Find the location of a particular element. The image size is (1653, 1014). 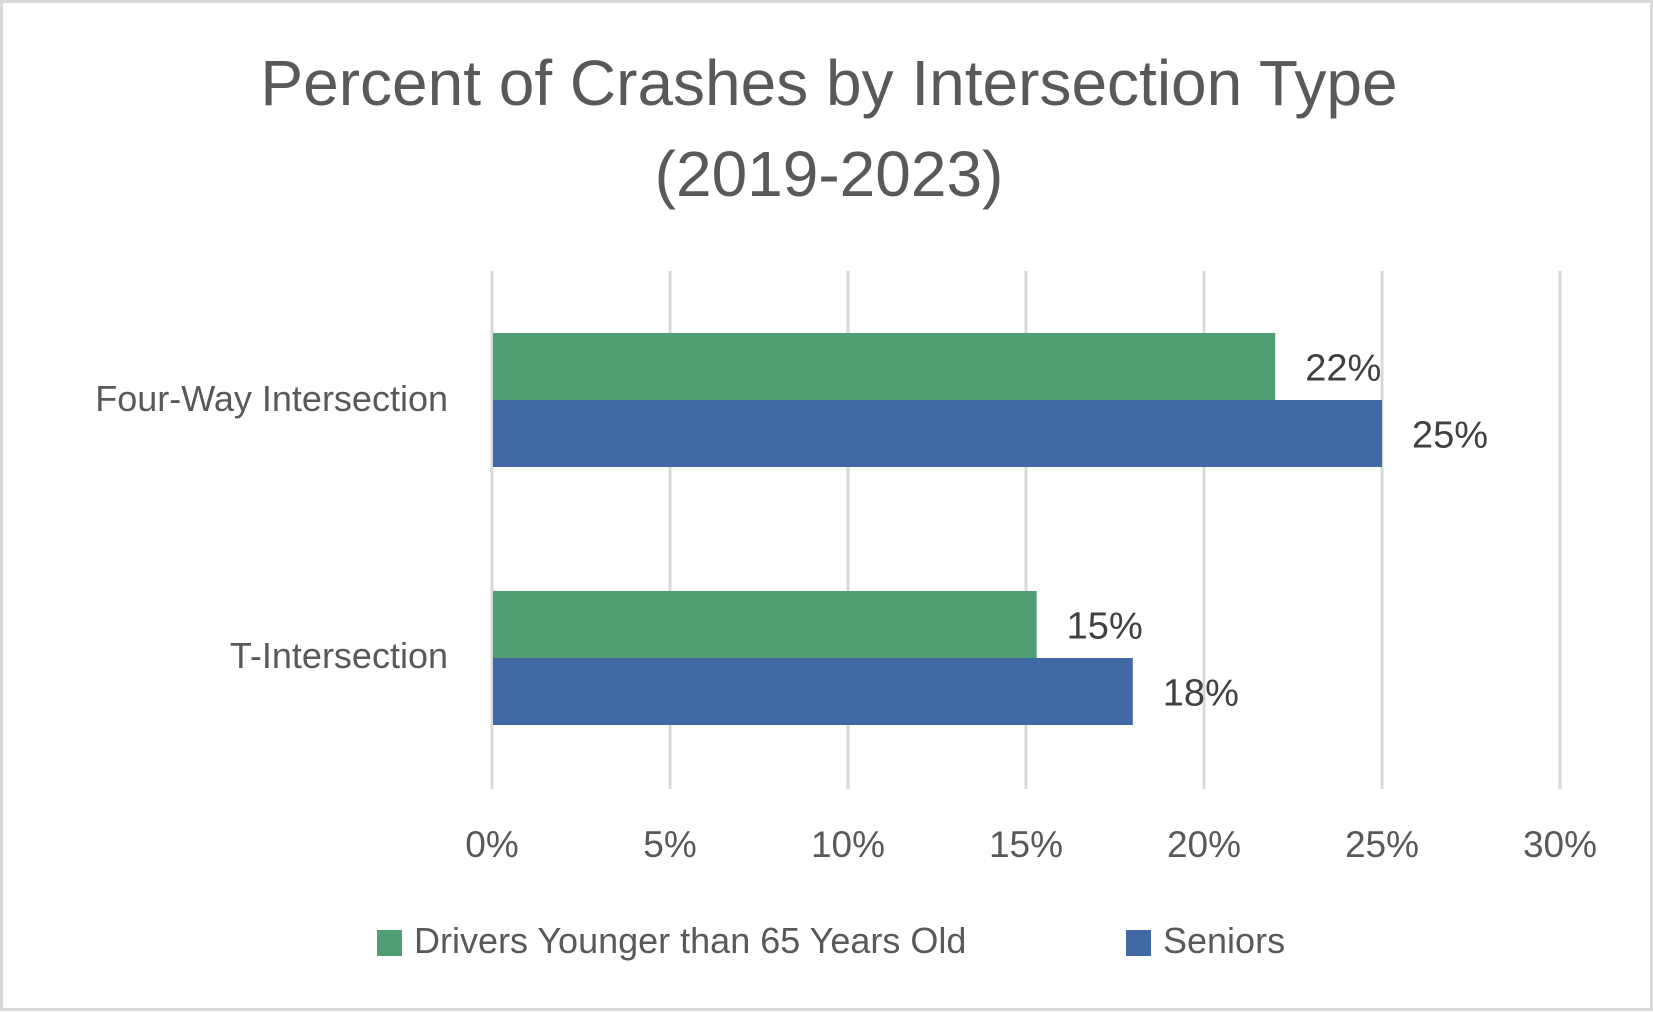

legend-item-younger-drivers: Drivers Younger than 65 Years Old is located at coordinates (671, 940).